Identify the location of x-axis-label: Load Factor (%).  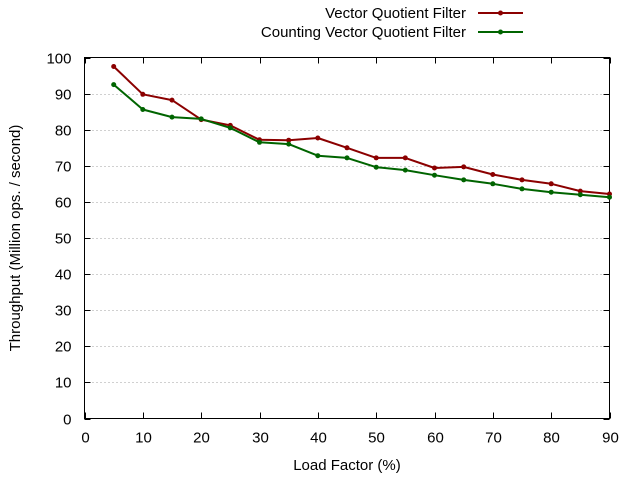
(347, 465).